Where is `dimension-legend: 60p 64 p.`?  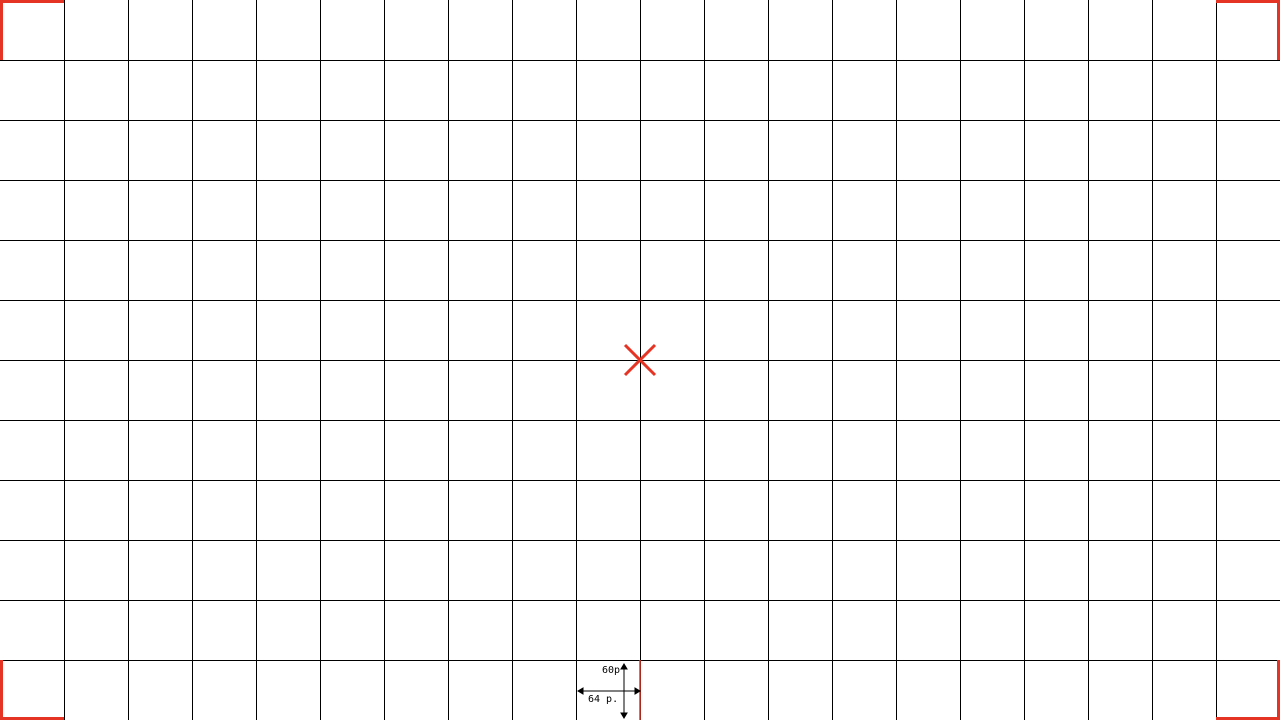 dimension-legend: 60p 64 p. is located at coordinates (609, 691).